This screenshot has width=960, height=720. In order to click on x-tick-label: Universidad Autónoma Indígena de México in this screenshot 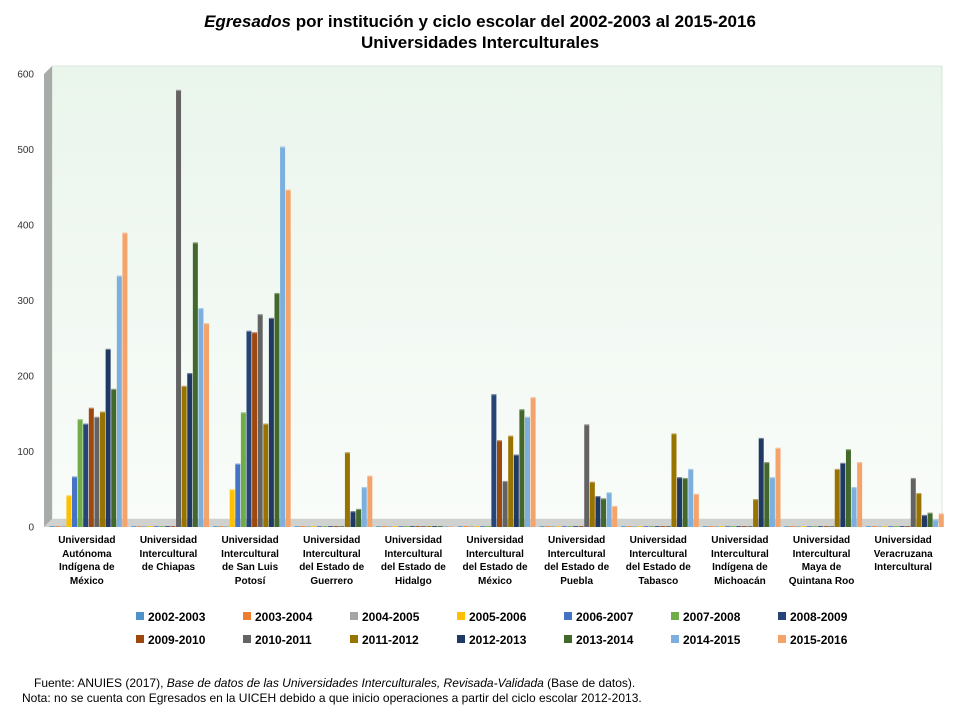, I will do `click(87, 561)`.